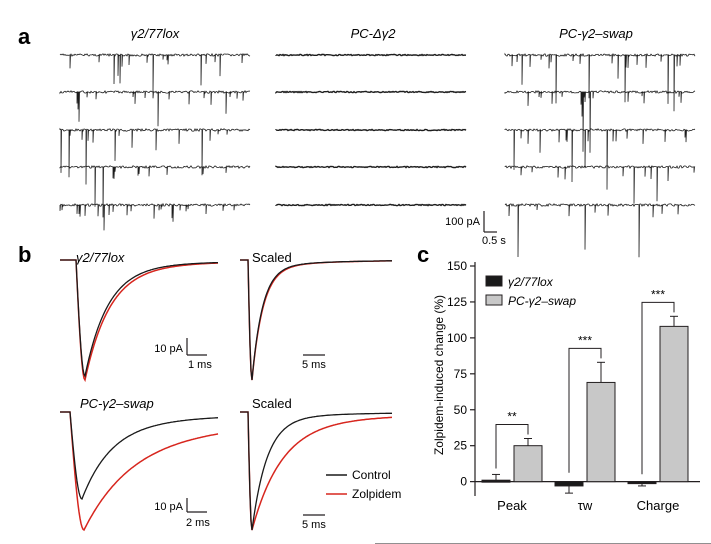  What do you see at coordinates (200, 365) in the screenshot?
I see `panel-b-scale-top-time: 1 ms` at bounding box center [200, 365].